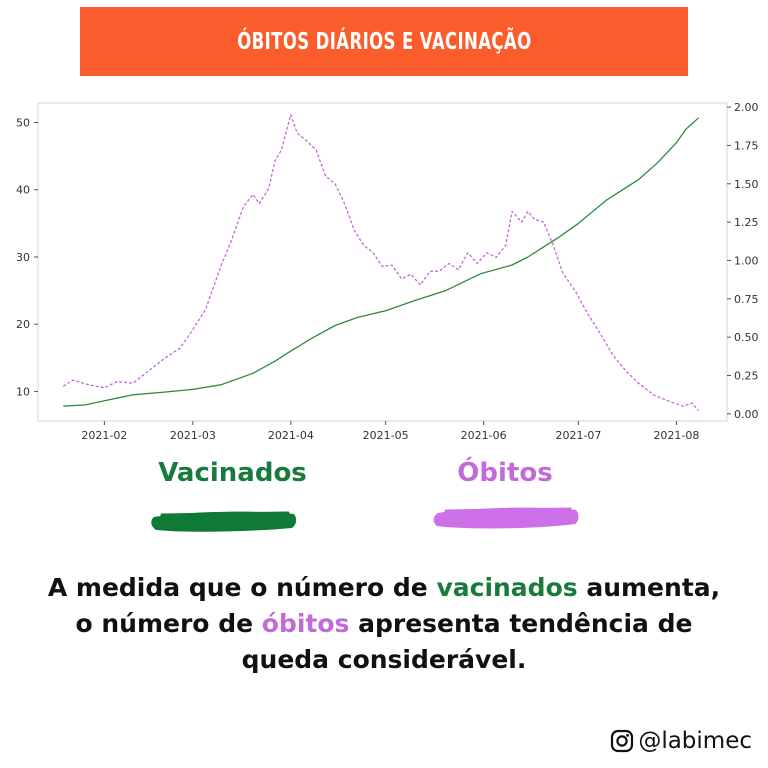 The height and width of the screenshot is (768, 768). Describe the element at coordinates (746, 145) in the screenshot. I see `y-right-tick-label: 1.75` at that location.